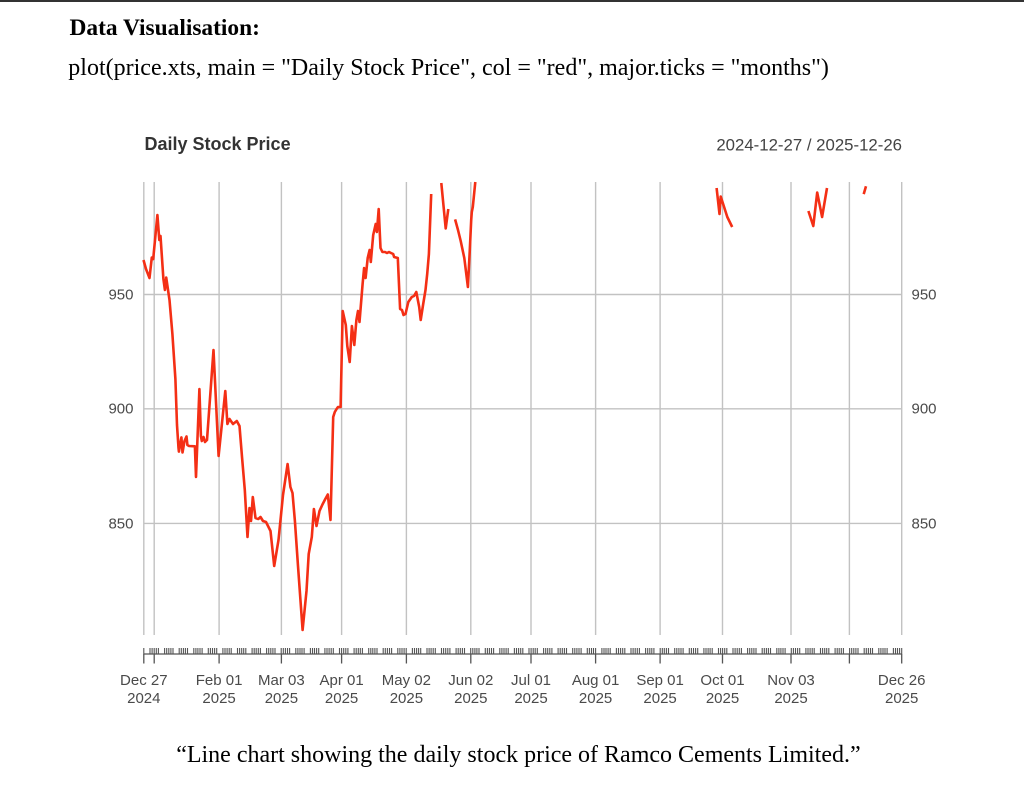  I want to click on svg-text: Daily Stock Price, so click(218, 144).